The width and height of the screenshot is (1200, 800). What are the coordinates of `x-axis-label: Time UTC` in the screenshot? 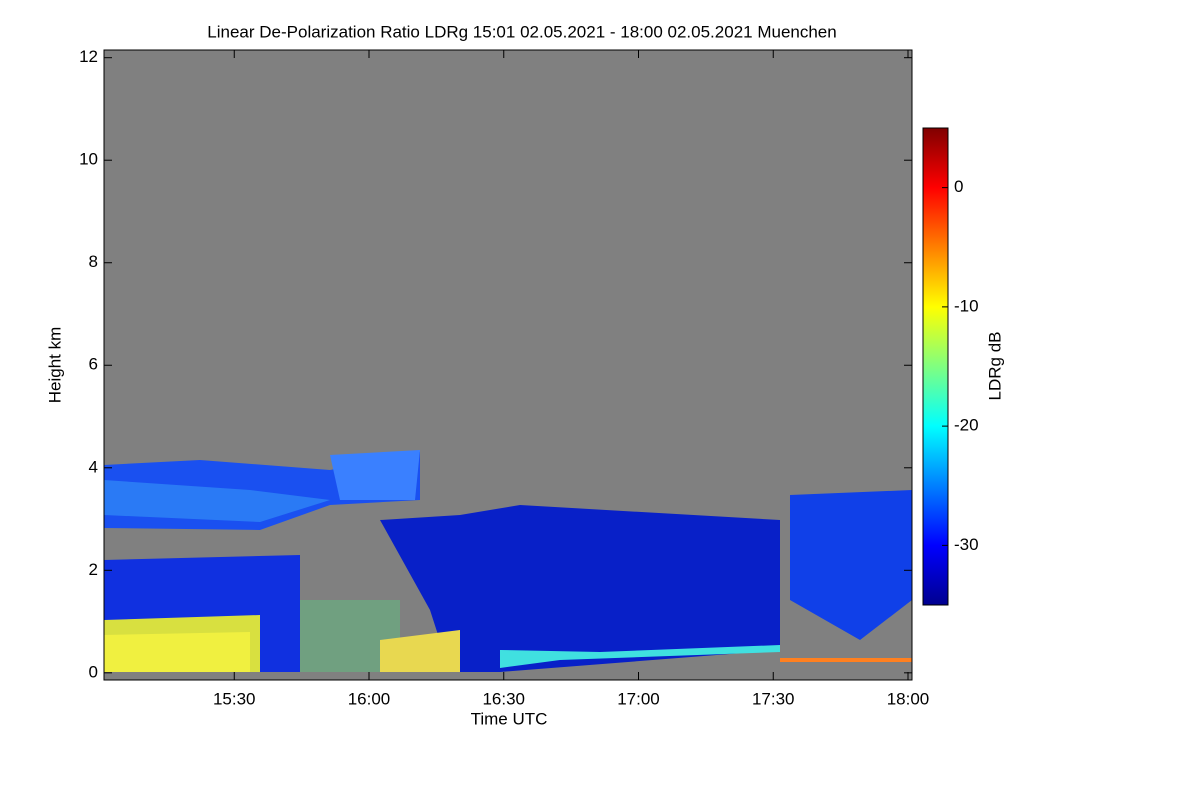 It's located at (509, 718).